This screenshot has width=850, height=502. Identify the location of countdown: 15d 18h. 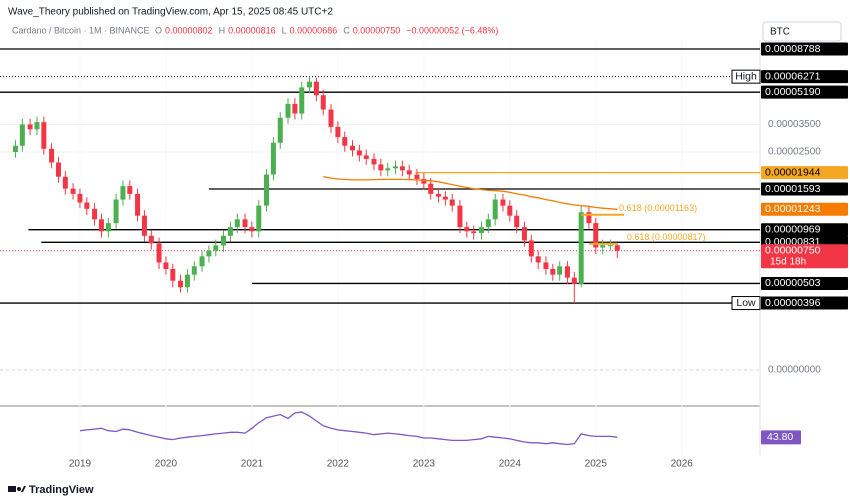
(788, 261).